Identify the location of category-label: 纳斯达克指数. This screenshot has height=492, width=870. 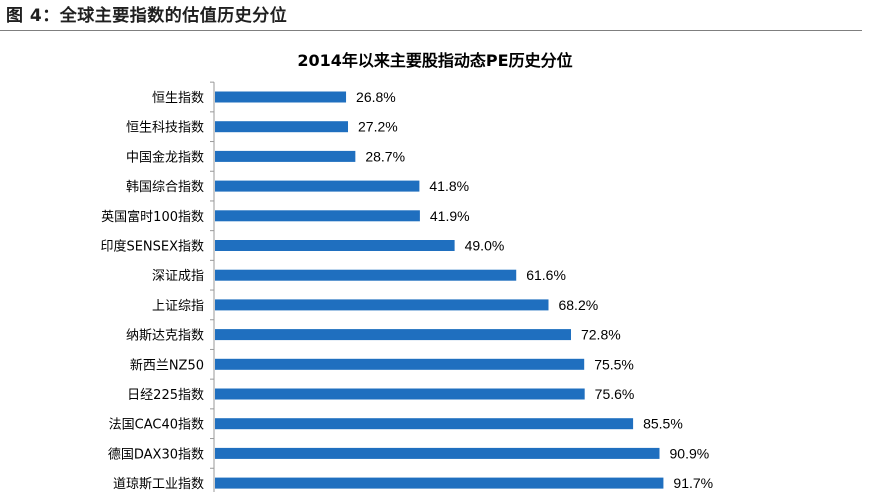
(165, 336).